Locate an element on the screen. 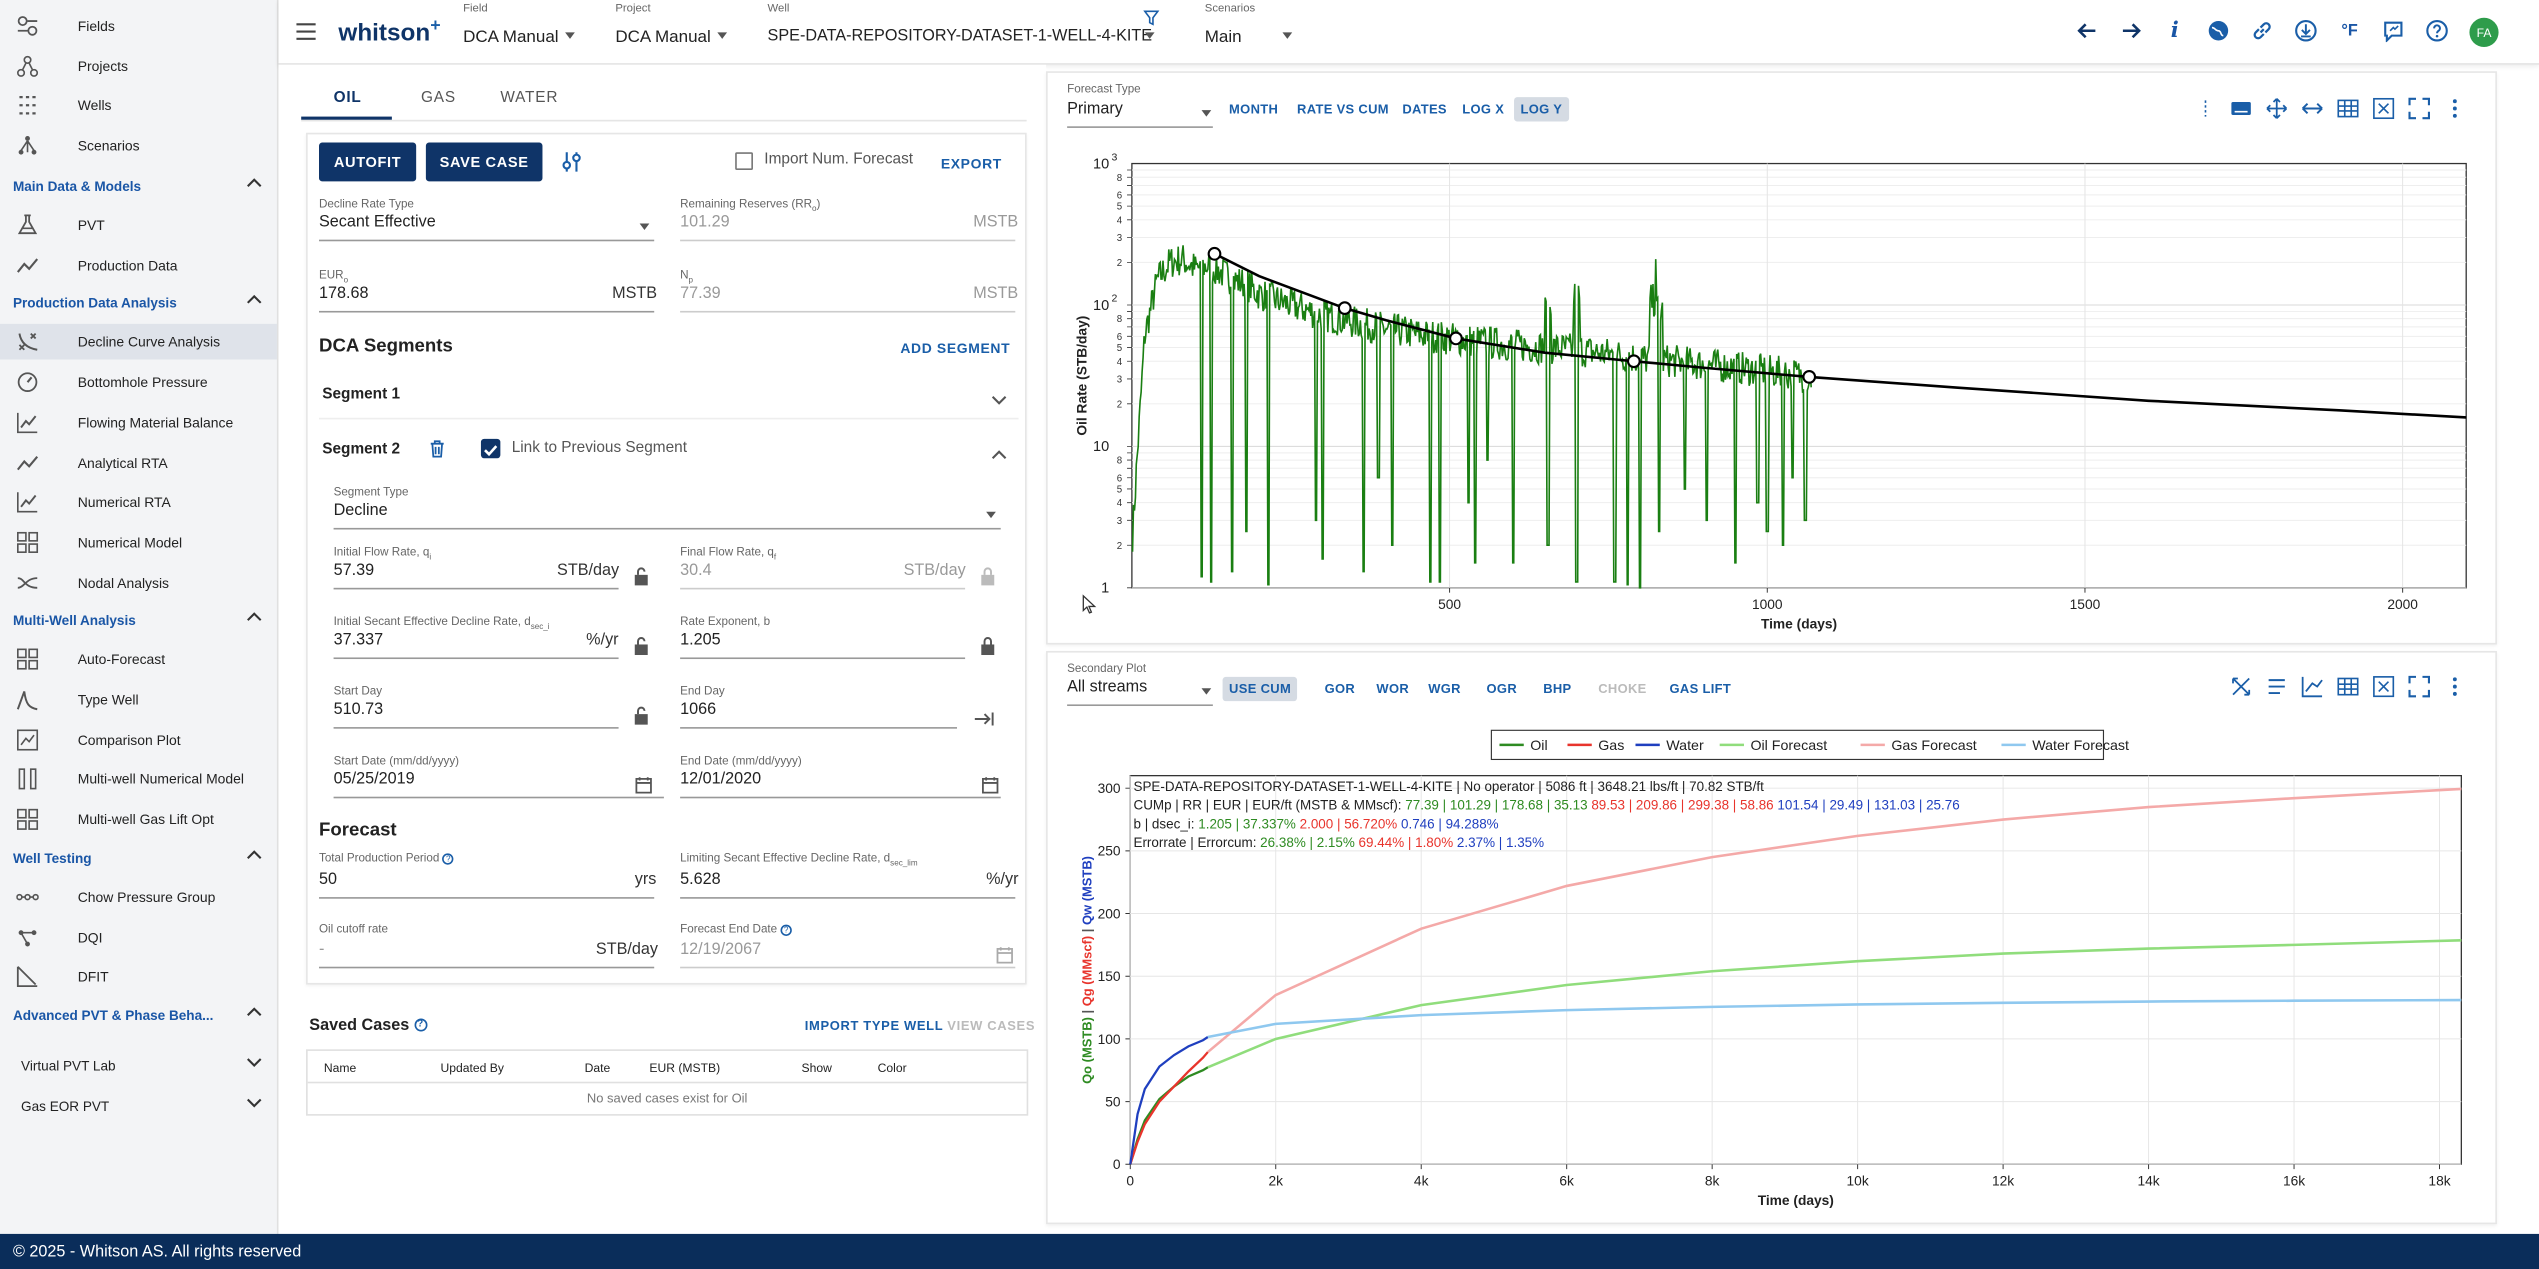 This screenshot has height=1269, width=2539. sidebar-item-auto-forecast: Auto-Forecast is located at coordinates (138, 660).